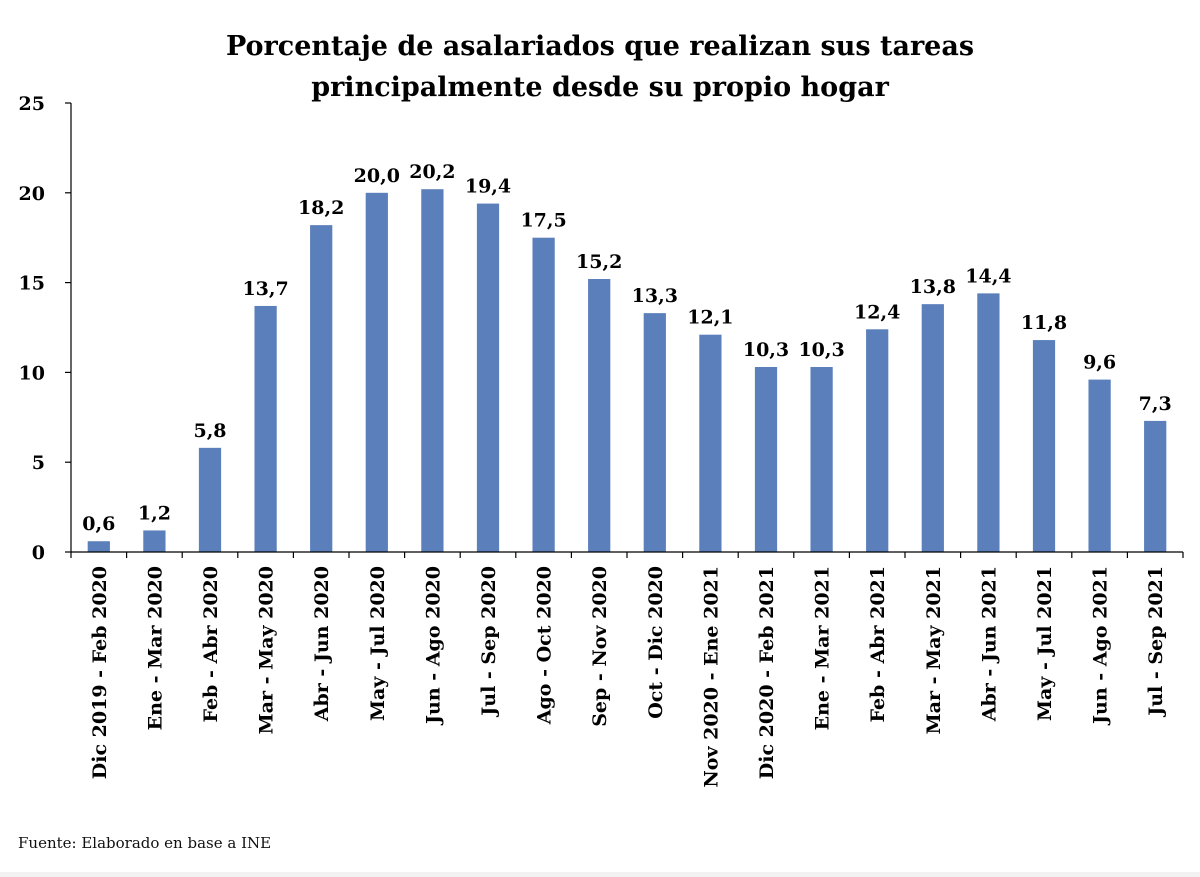  I want to click on data-label: 12,1, so click(710, 318).